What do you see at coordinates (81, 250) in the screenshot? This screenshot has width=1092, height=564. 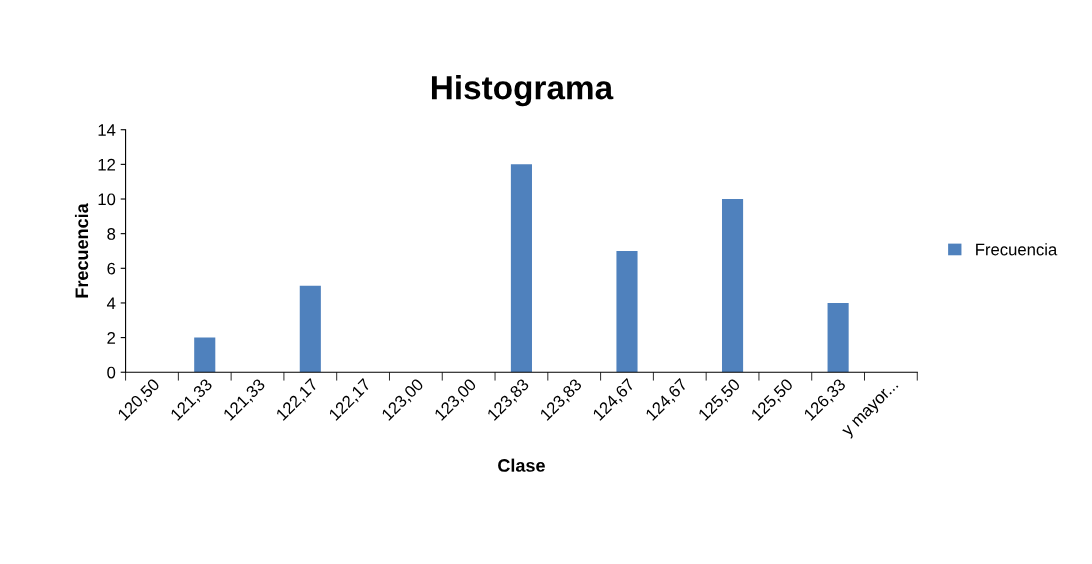 I see `y-axis-title: Frecuencia` at bounding box center [81, 250].